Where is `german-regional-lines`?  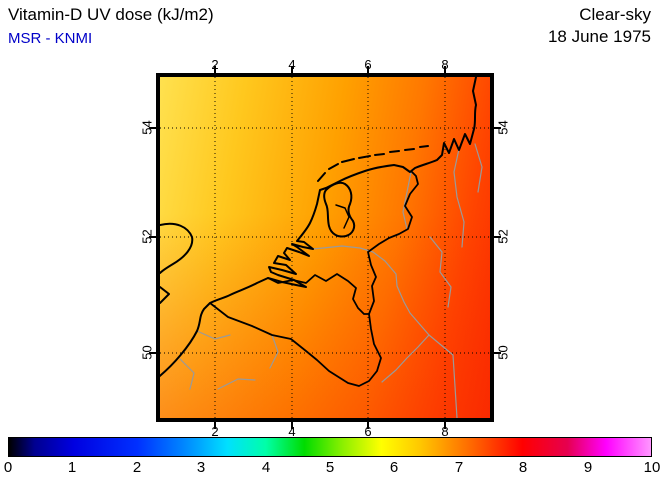
german-regional-lines is located at coordinates (456, 225).